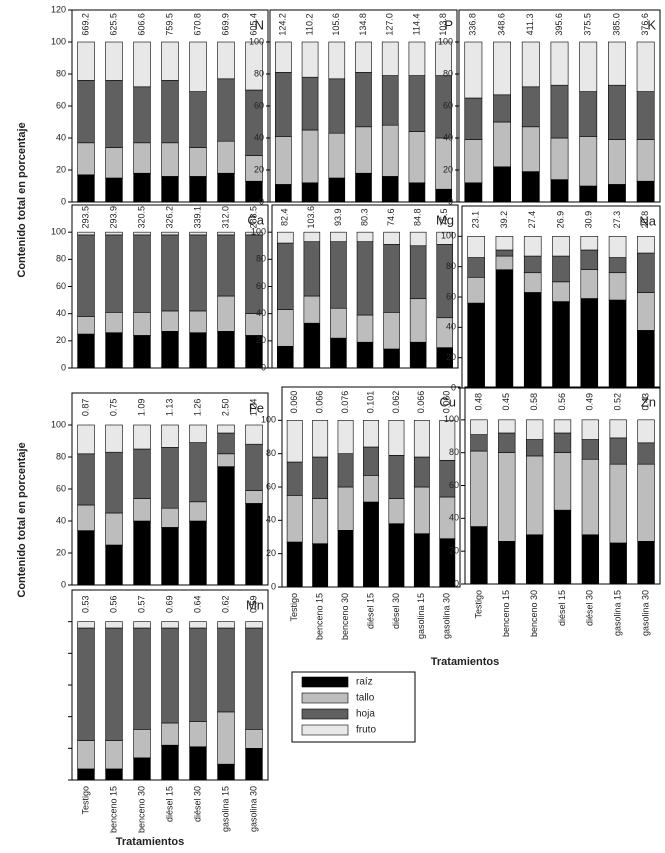 This screenshot has width=665, height=853. What do you see at coordinates (448, 73) in the screenshot?
I see `y-tick-label: 80` at bounding box center [448, 73].